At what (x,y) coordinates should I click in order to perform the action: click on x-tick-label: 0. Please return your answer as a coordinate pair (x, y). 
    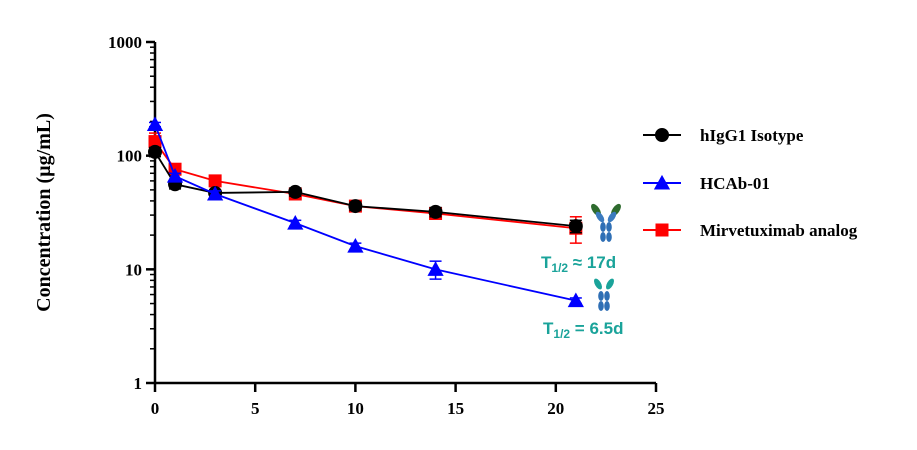
    Looking at the image, I should click on (155, 408).